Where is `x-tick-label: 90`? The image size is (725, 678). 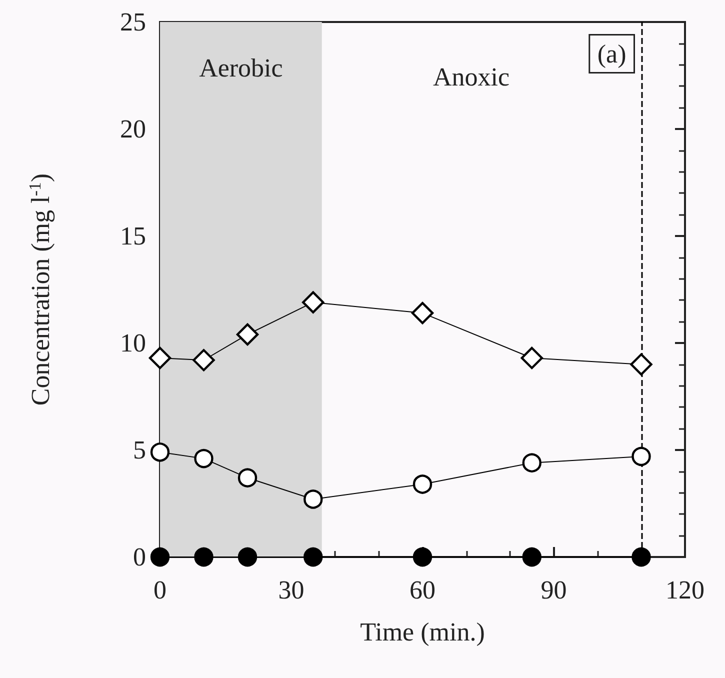
x-tick-label: 90 is located at coordinates (553, 590).